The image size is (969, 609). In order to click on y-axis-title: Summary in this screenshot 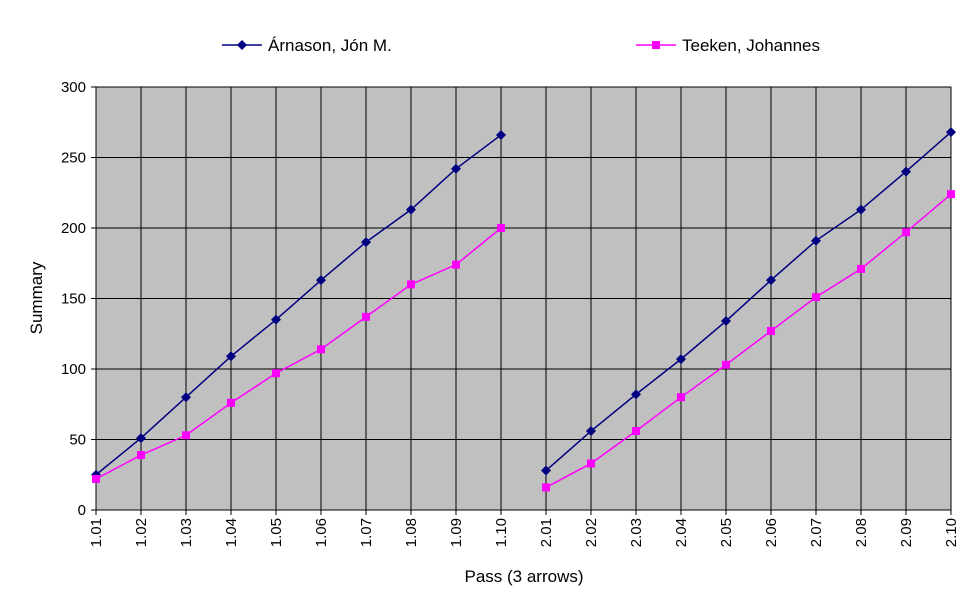, I will do `click(36, 297)`.